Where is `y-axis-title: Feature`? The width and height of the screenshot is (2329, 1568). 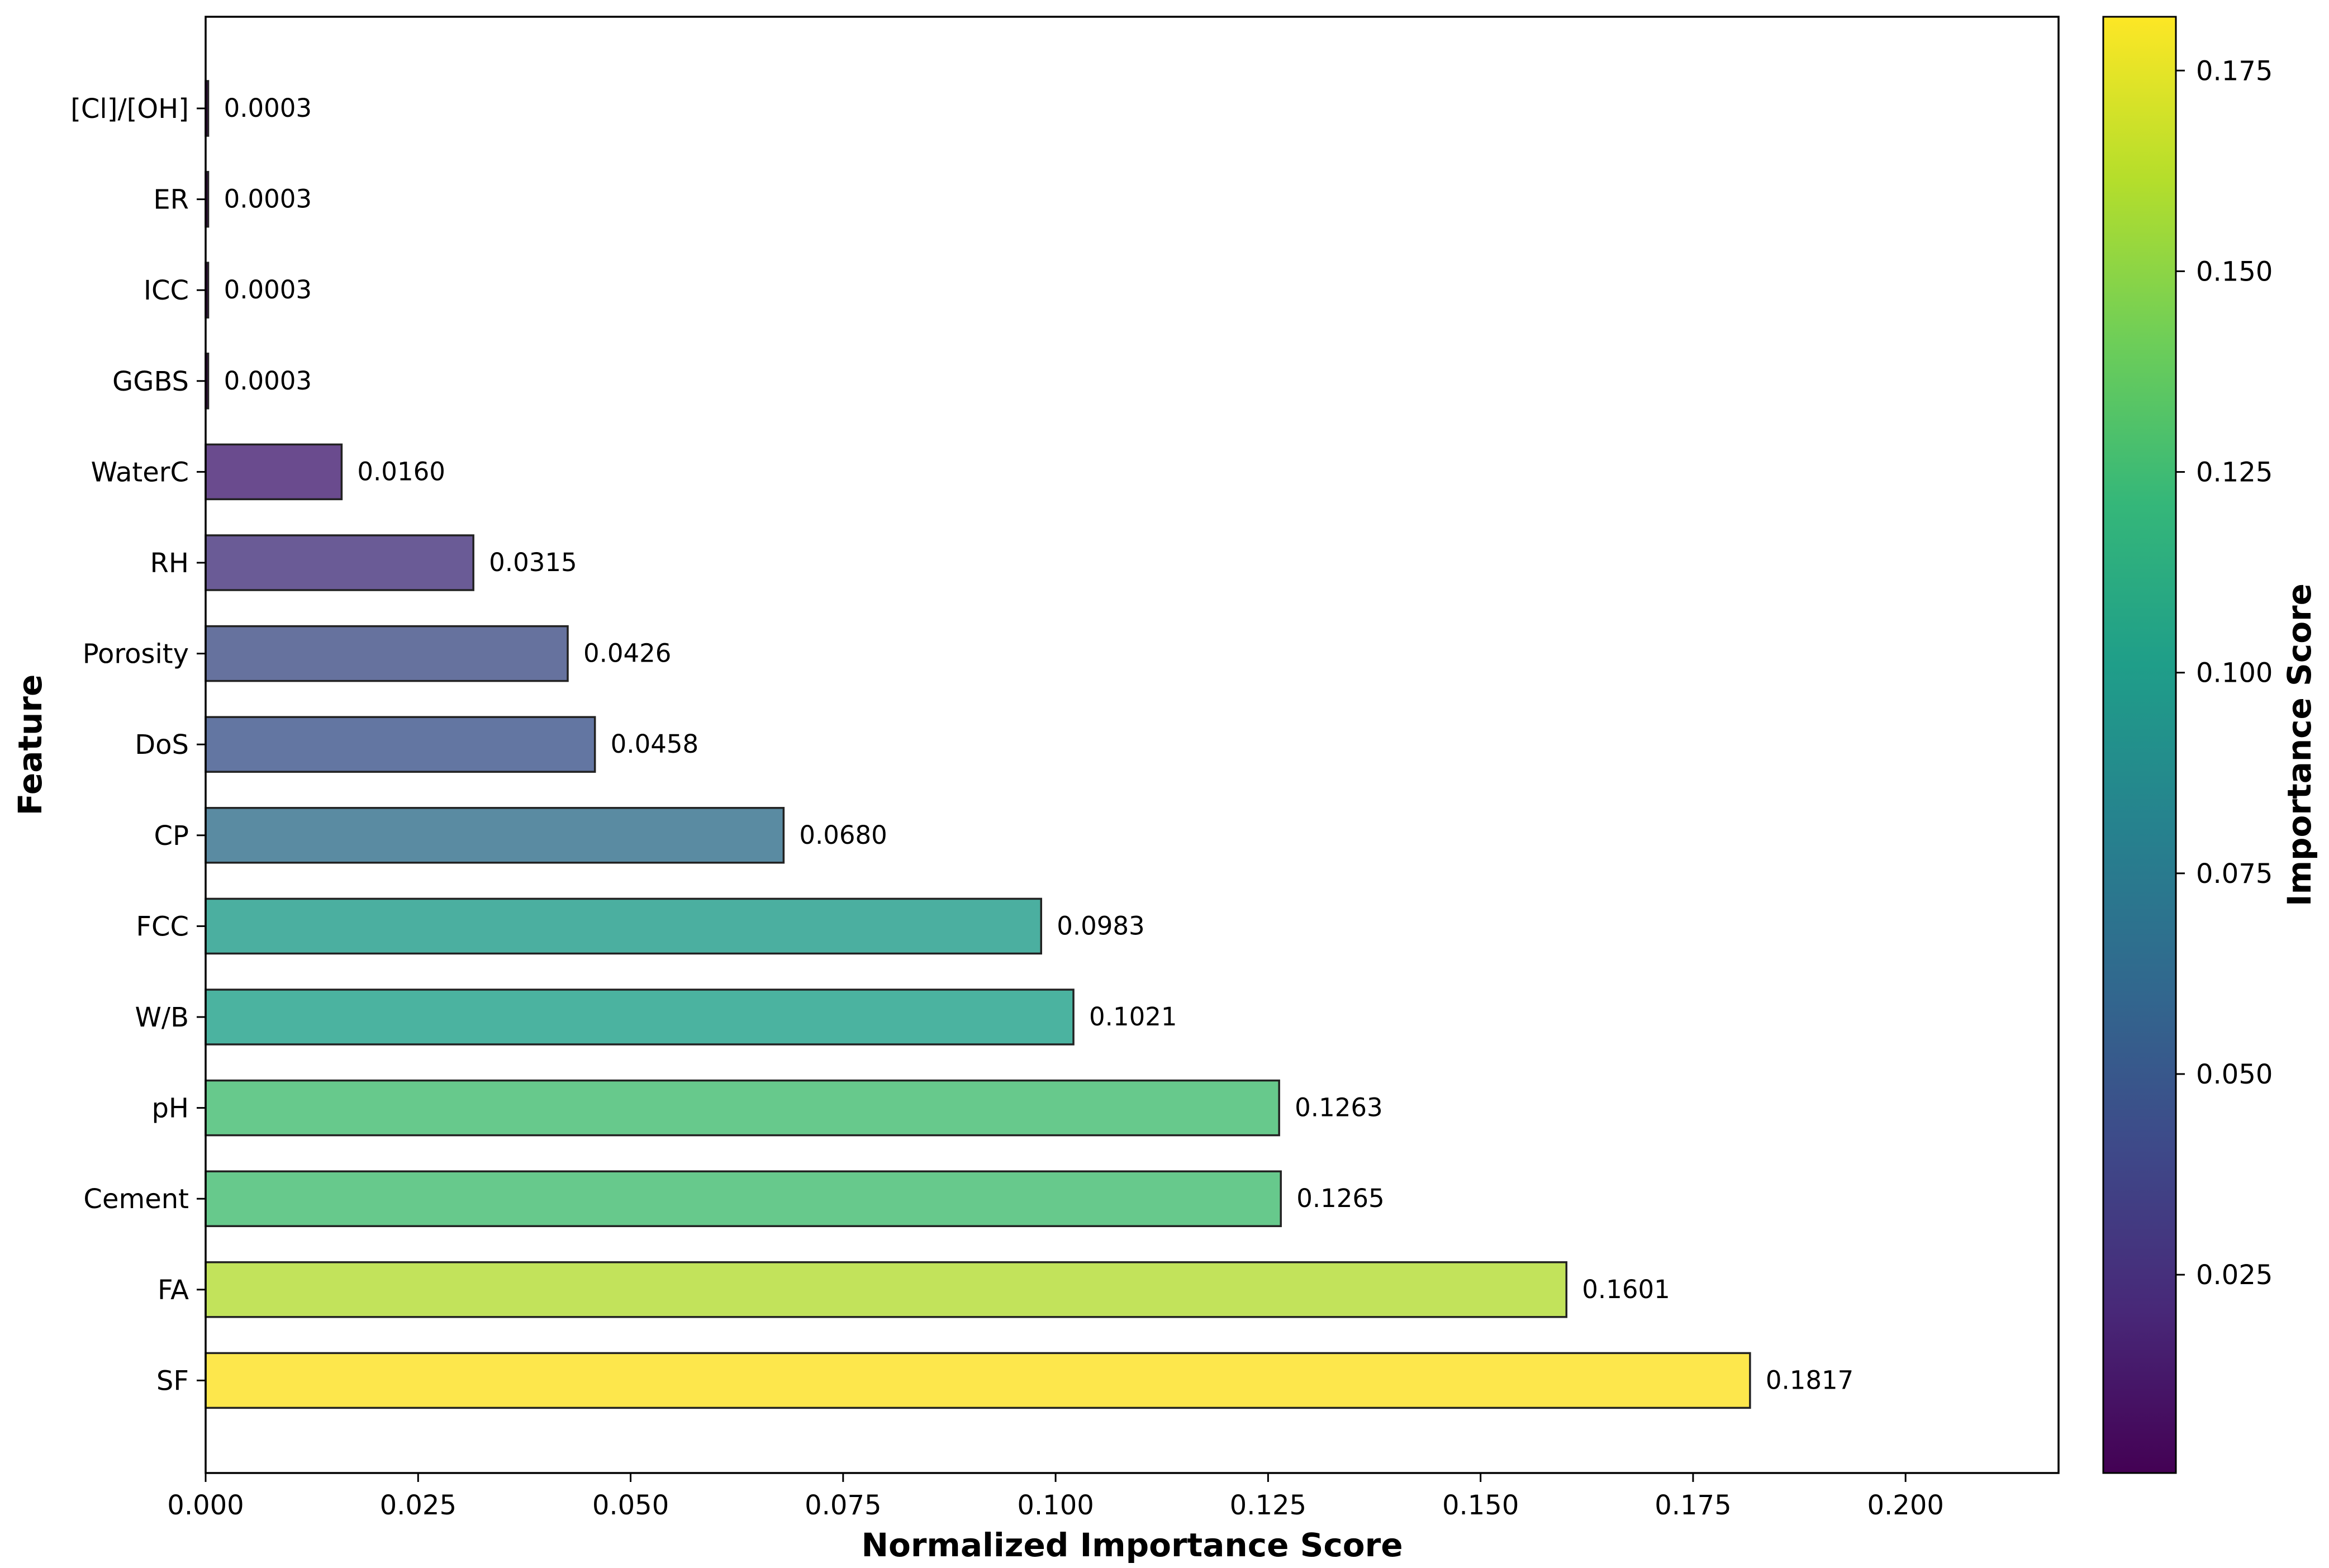
y-axis-title: Feature is located at coordinates (30, 745).